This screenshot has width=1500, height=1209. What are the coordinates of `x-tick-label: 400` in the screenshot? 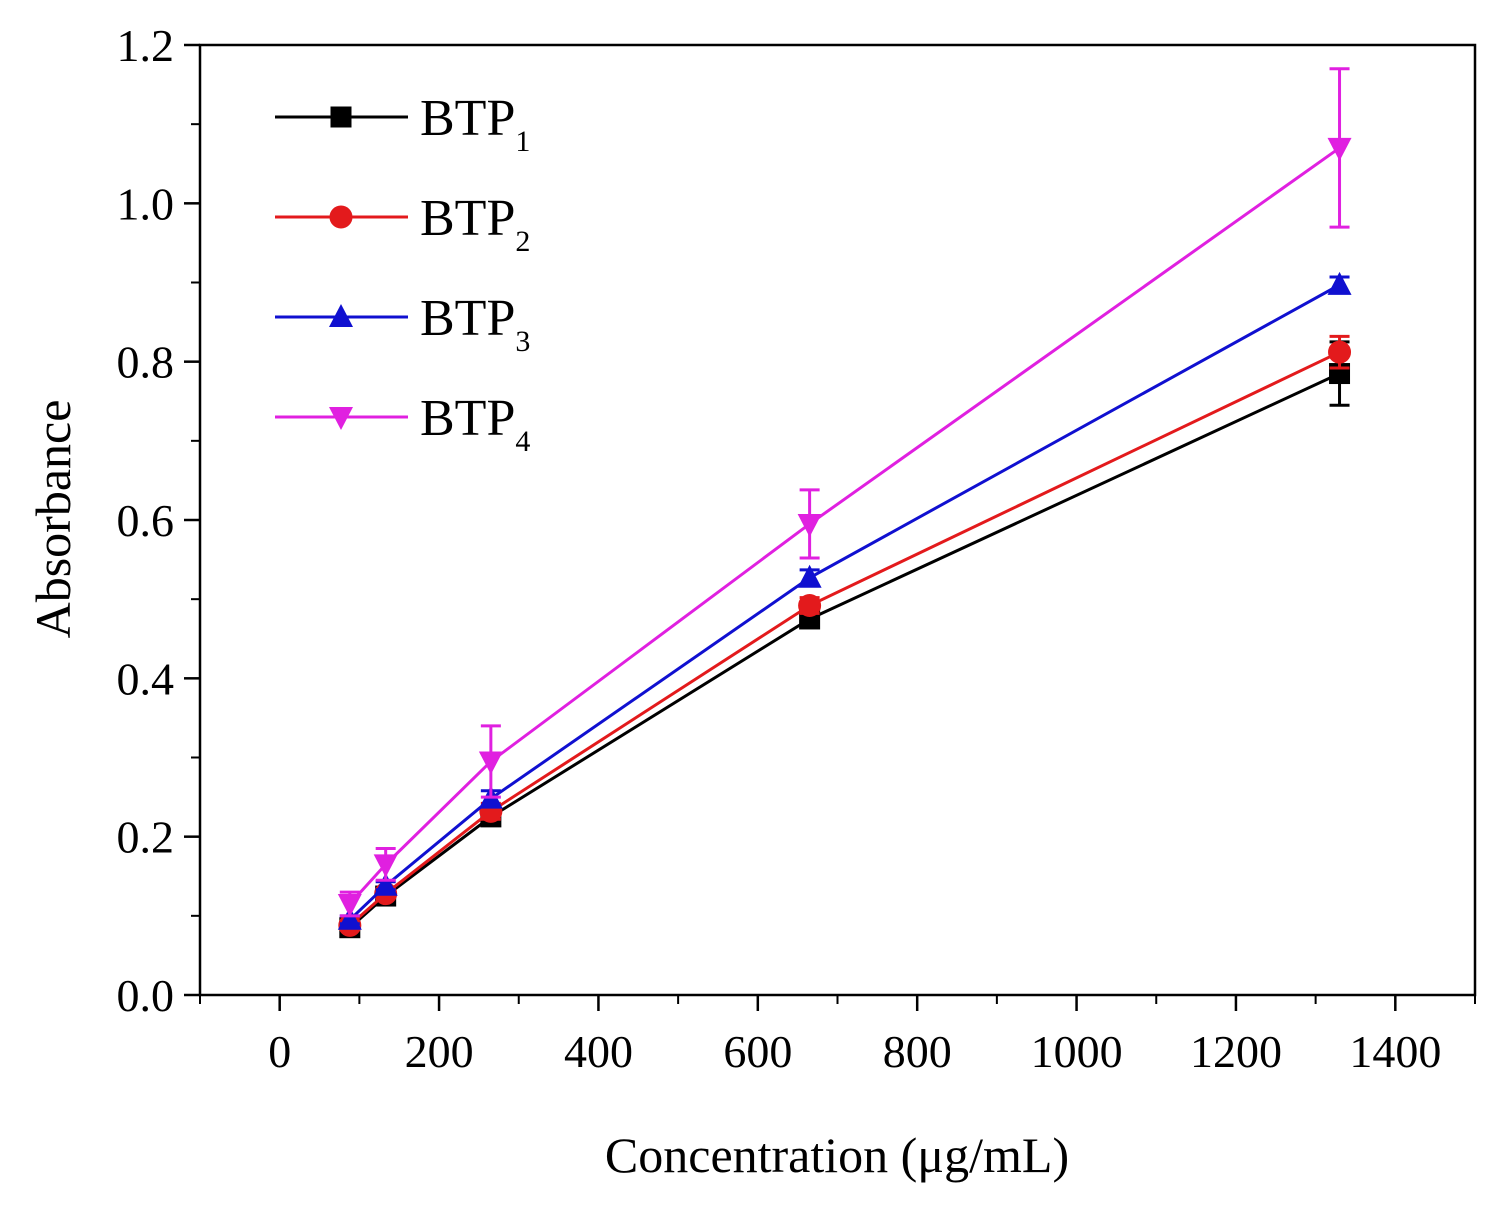 It's located at (598, 1051).